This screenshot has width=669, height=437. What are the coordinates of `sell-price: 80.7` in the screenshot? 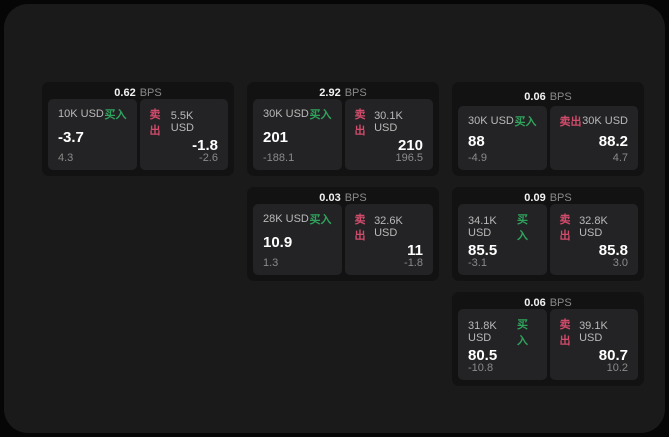 It's located at (613, 355).